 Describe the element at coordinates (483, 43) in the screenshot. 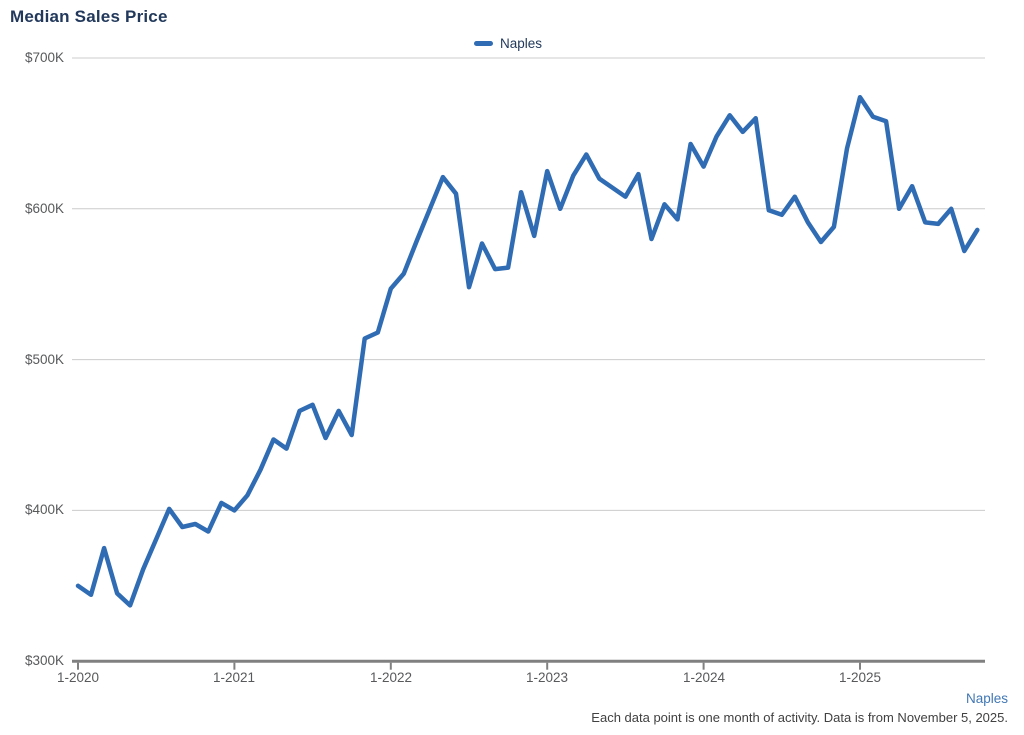

I see `legend-line-swatch` at that location.